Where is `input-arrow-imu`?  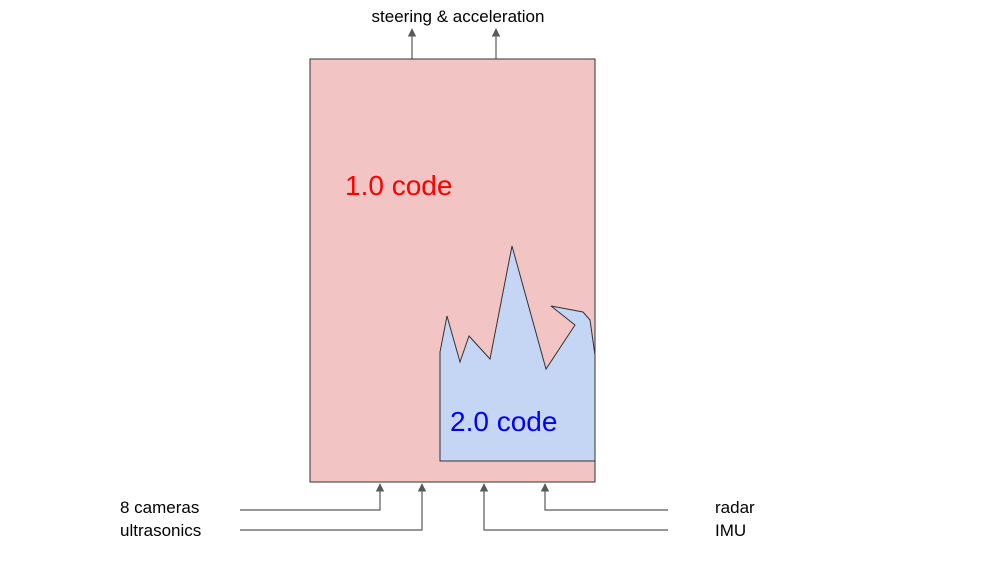
input-arrow-imu is located at coordinates (573, 507).